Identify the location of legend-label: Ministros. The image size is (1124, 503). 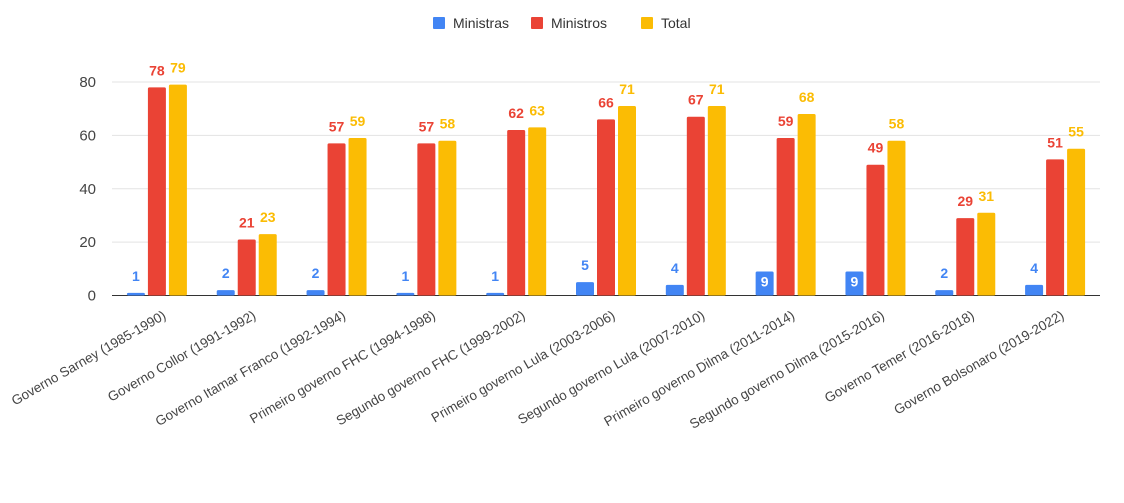
(579, 23).